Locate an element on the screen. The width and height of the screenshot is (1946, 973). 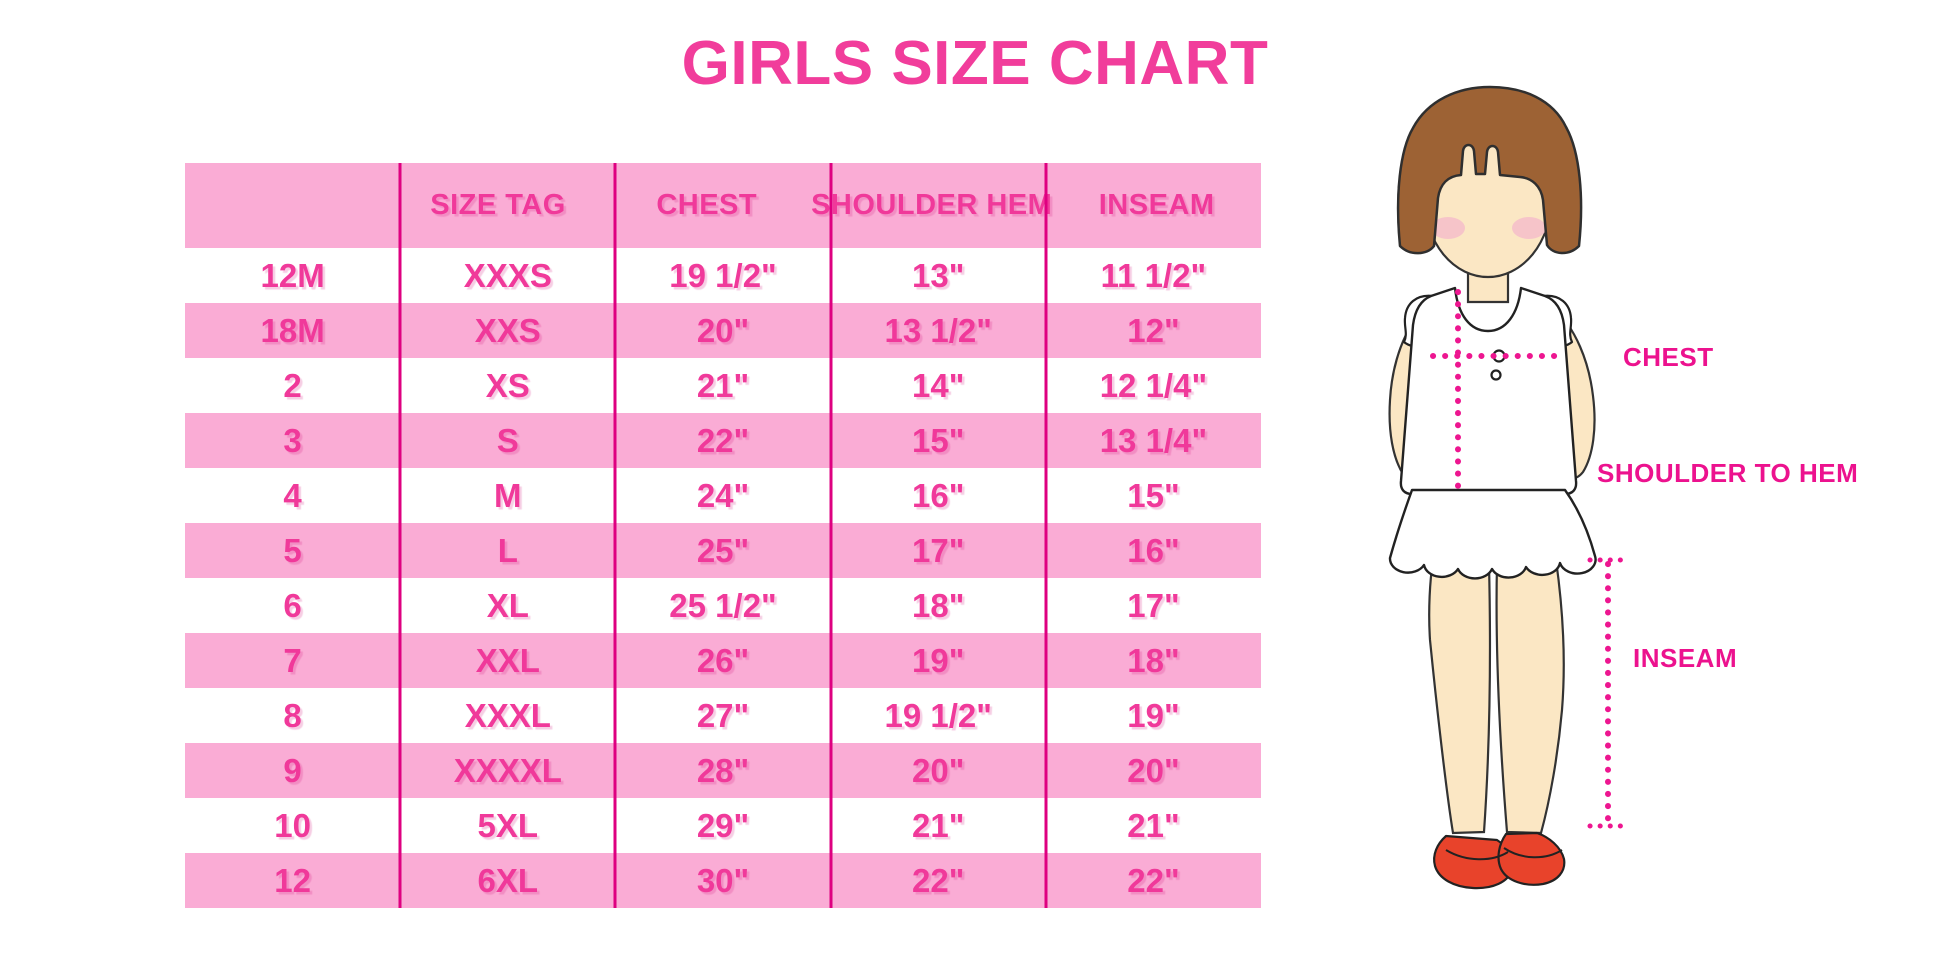
table-header-cell: SIZE TAG is located at coordinates (498, 205).